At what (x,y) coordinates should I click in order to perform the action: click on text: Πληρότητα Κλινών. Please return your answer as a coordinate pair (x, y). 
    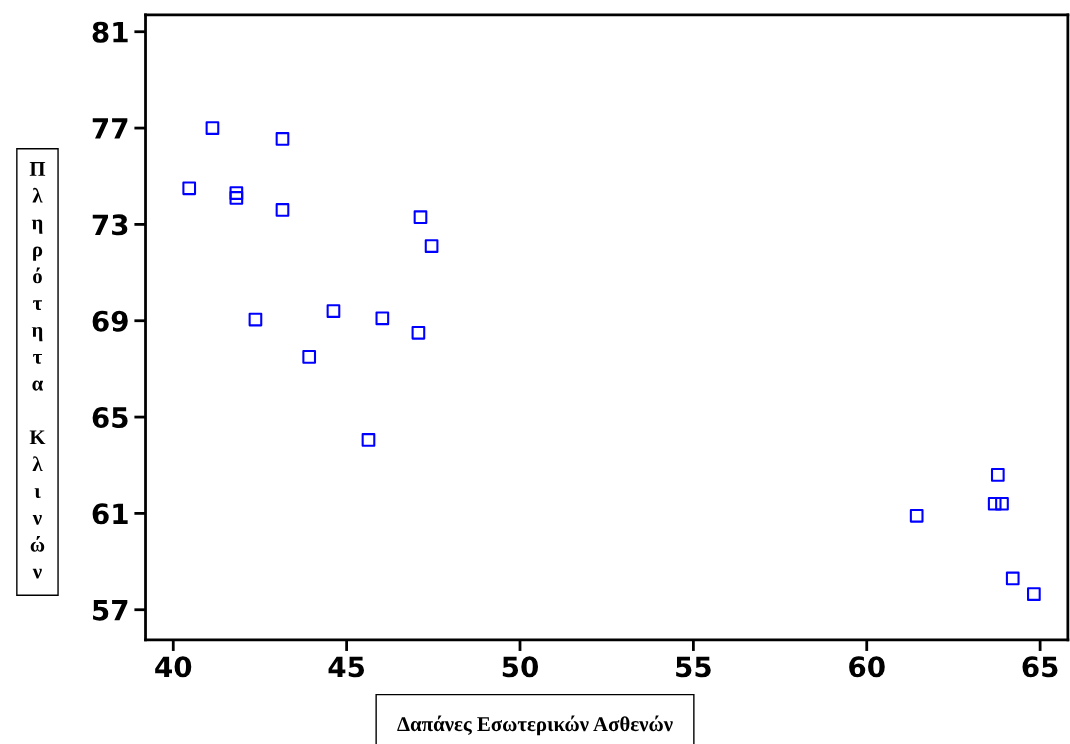
    Looking at the image, I should click on (37, 370).